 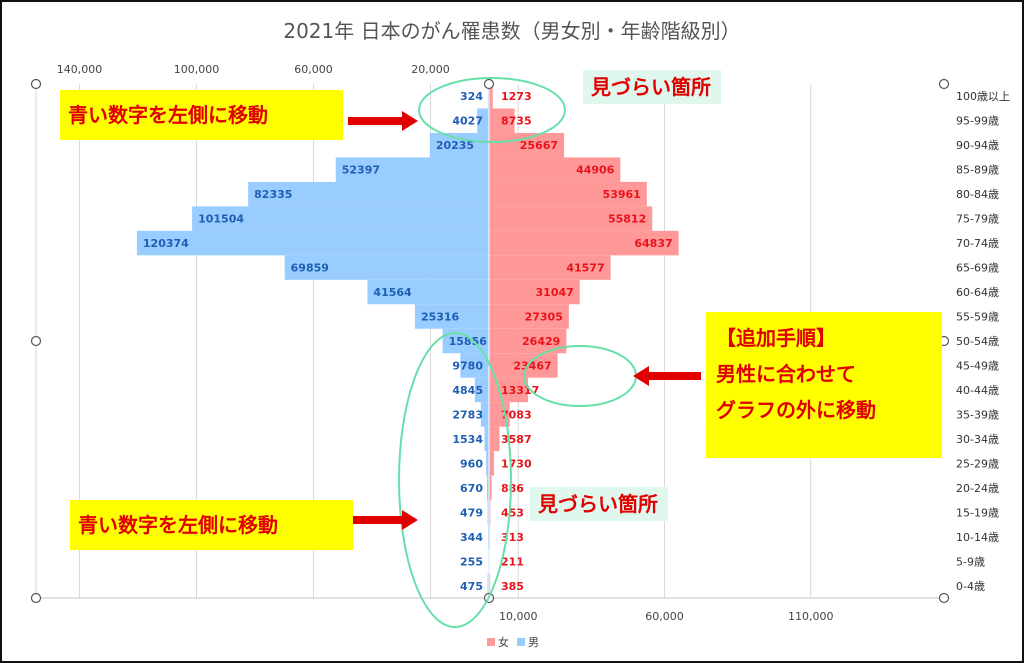 What do you see at coordinates (977, 243) in the screenshot?
I see `category-label: 70-74歳` at bounding box center [977, 243].